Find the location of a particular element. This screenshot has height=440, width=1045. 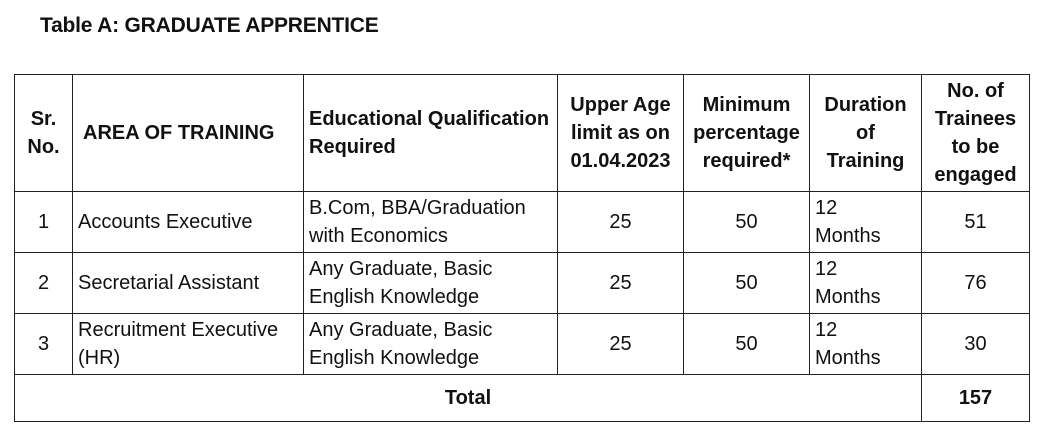

cell-sr-no: 2 is located at coordinates (43, 283).